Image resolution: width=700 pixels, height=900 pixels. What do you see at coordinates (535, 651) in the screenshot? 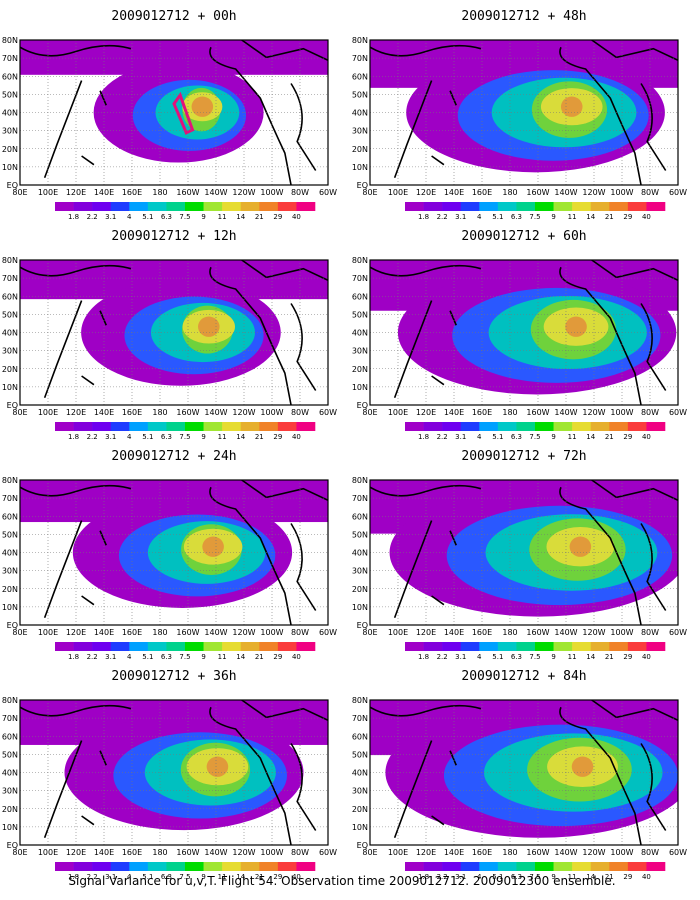
I see `colorbar: 1.8 2.2 3.1 4 5.1 6.3 7.5 9 11 14 21 29 40` at bounding box center [535, 651].